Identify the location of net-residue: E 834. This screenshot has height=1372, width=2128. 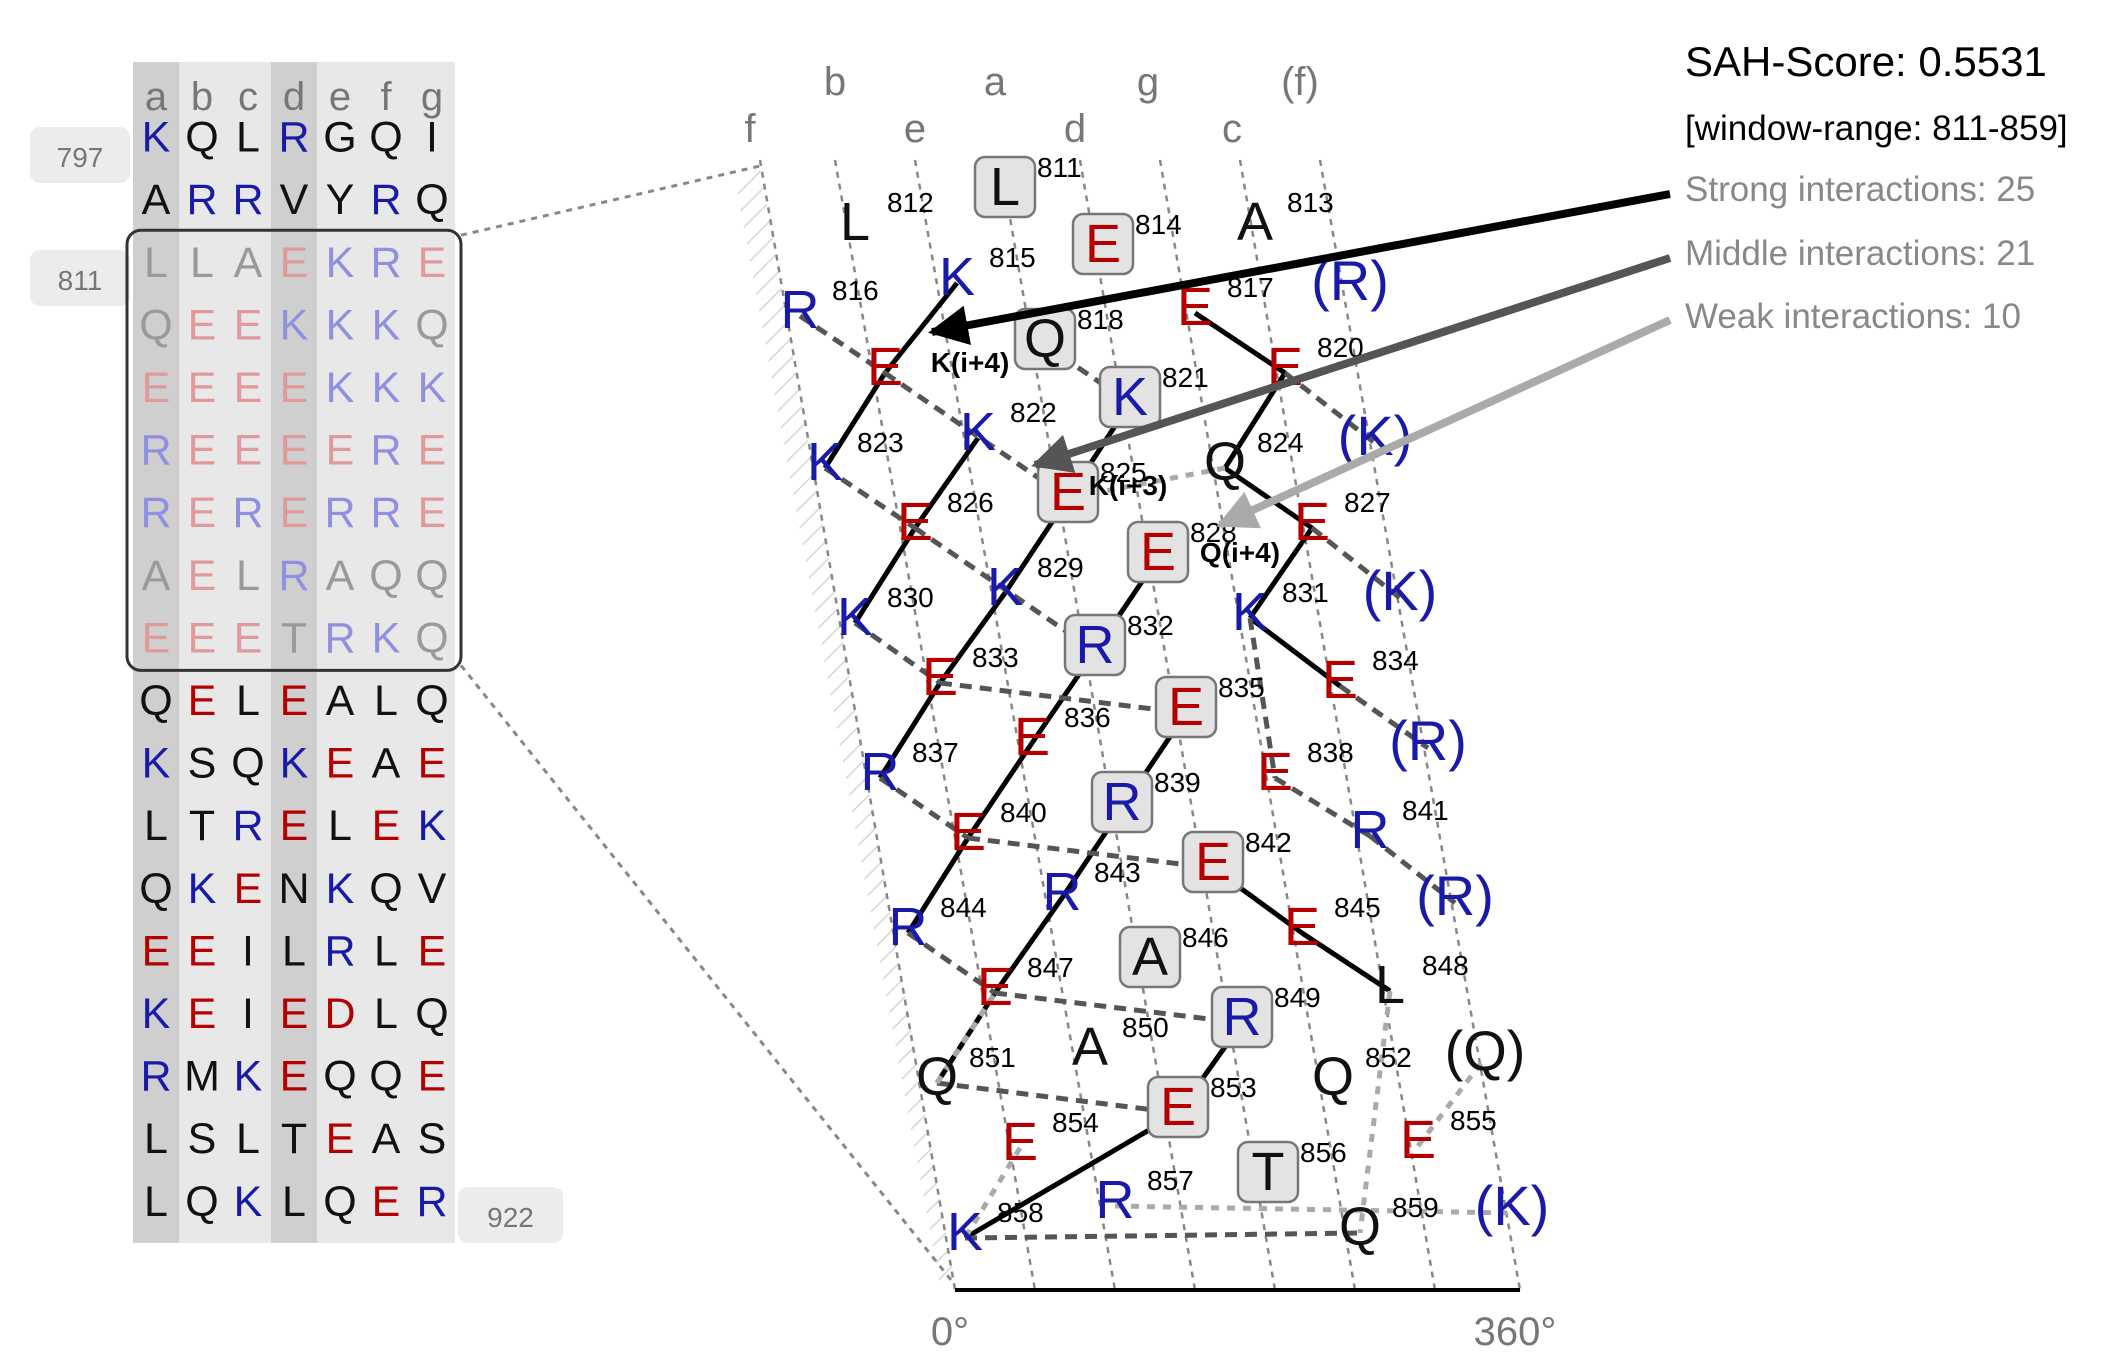
(1370, 677).